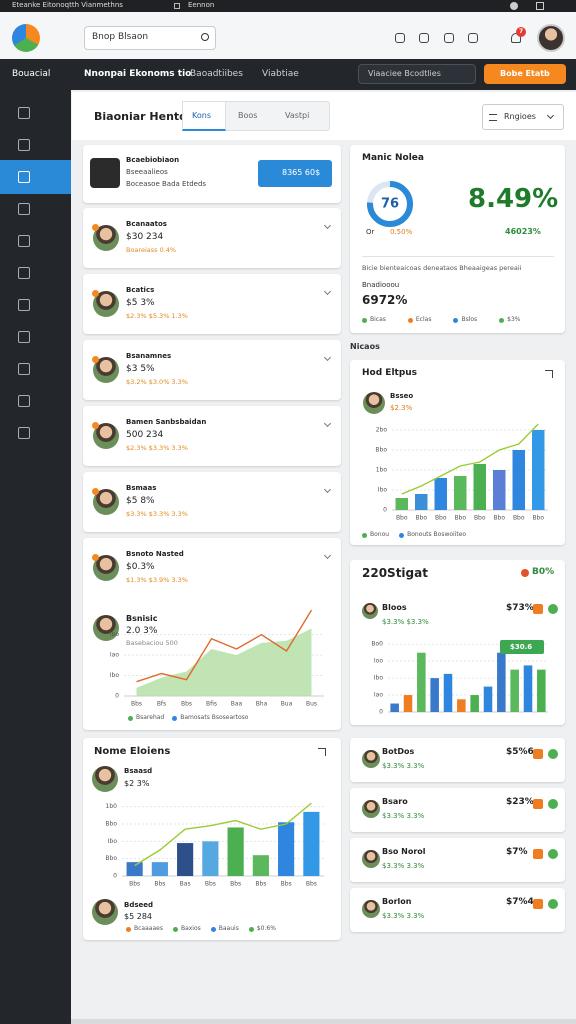  What do you see at coordinates (521, 32) in the screenshot?
I see `notification-badge` at bounding box center [521, 32].